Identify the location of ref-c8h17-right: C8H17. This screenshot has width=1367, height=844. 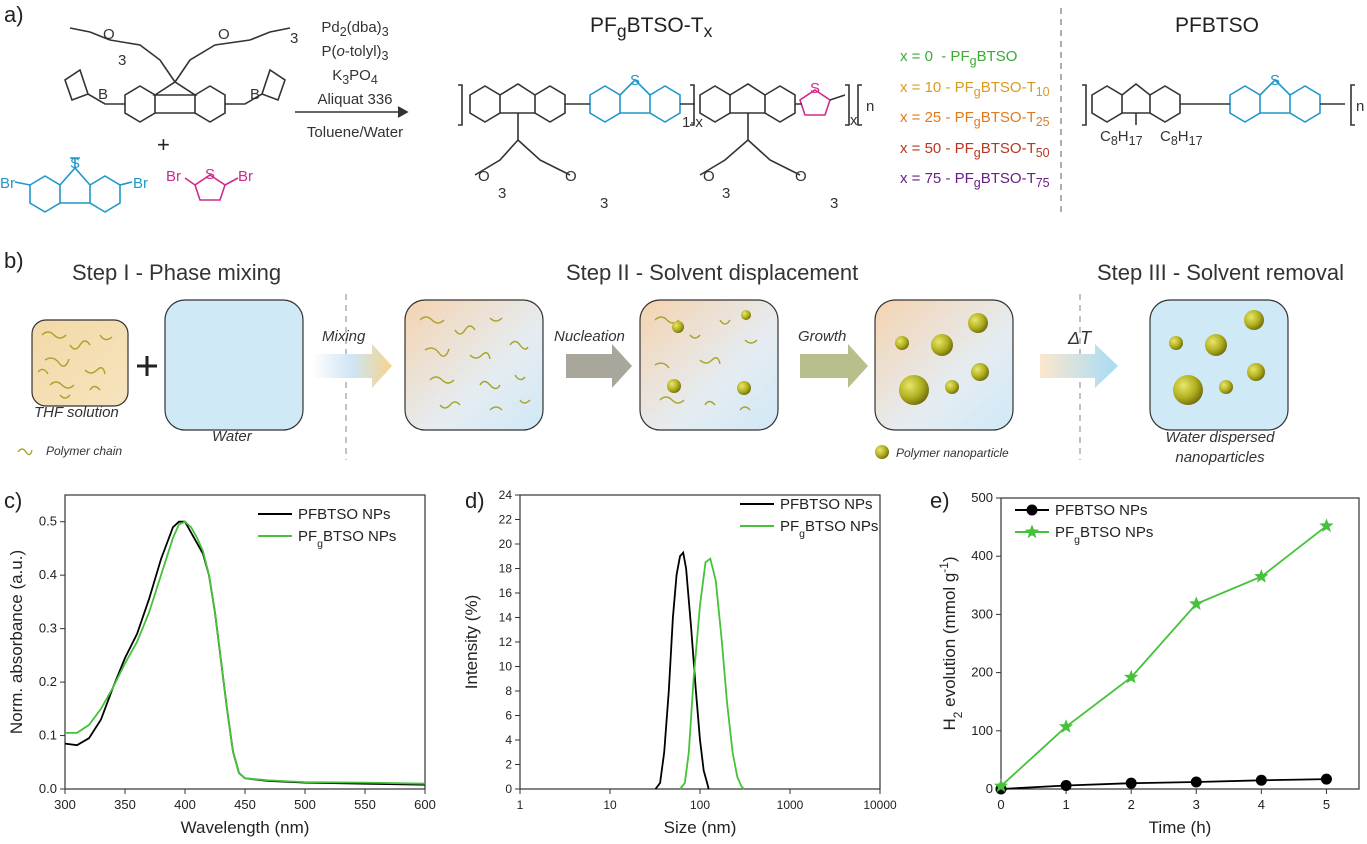
(1181, 138).